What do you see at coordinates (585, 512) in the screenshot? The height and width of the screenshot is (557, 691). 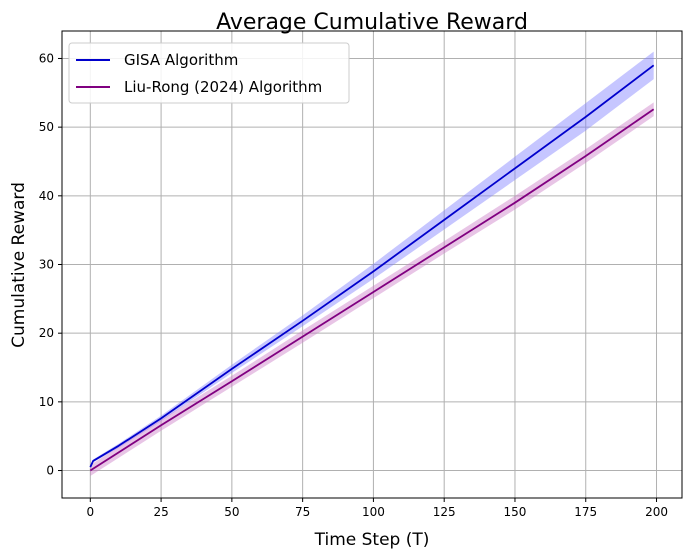 I see `x-tick-label: 175` at bounding box center [585, 512].